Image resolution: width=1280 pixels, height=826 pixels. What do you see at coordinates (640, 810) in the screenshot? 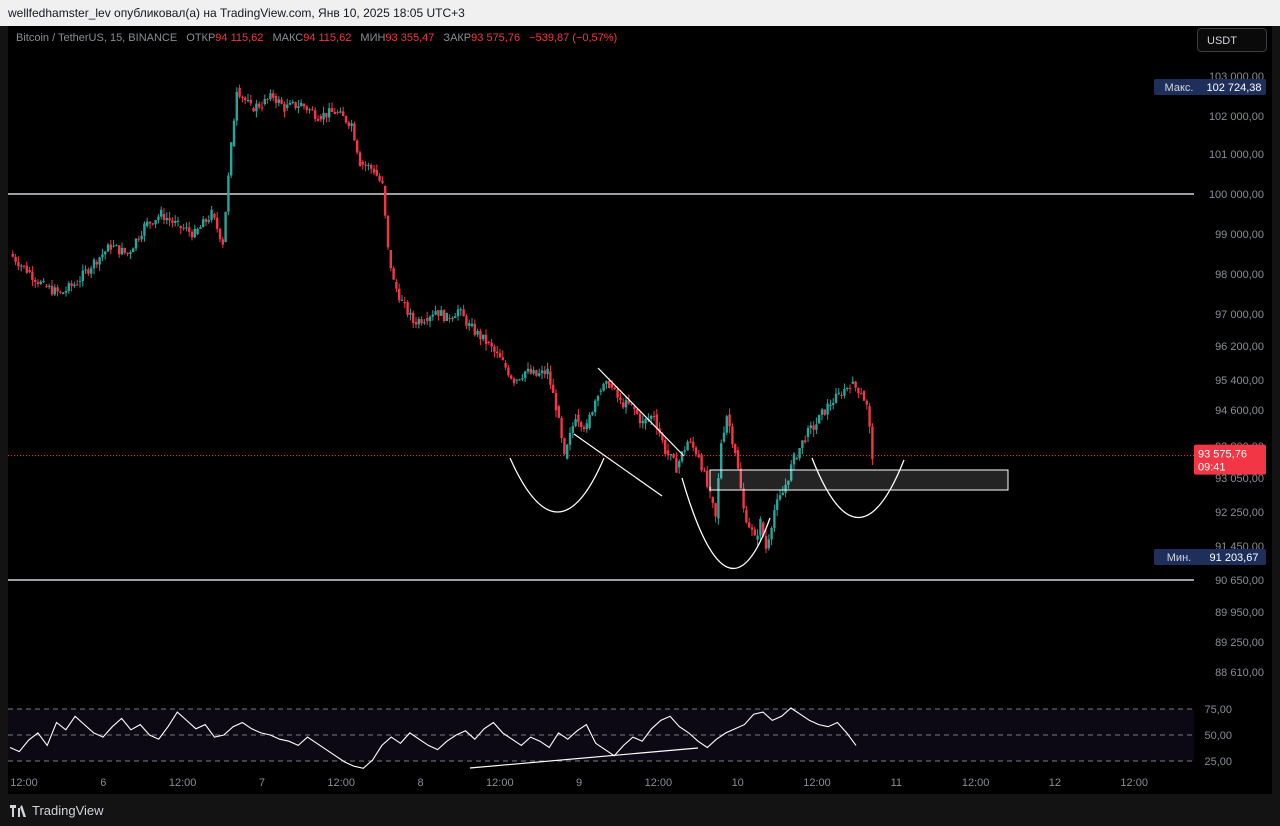
I see `footer: TradingView` at bounding box center [640, 810].